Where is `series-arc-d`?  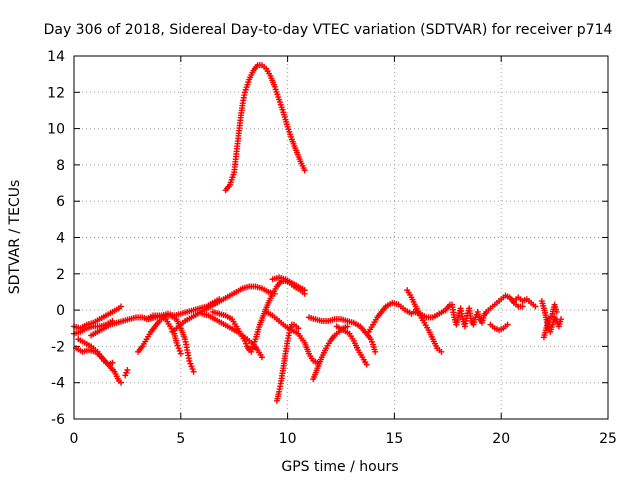
series-arc-d is located at coordinates (95, 352).